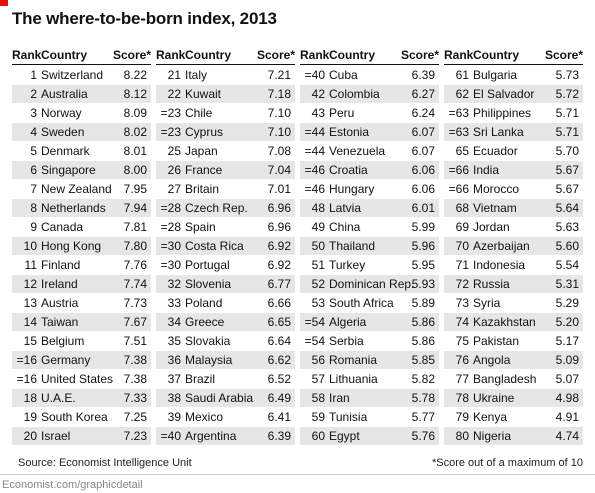 This screenshot has width=595, height=493. Describe the element at coordinates (495, 151) in the screenshot. I see `country-cell: Ecuador` at that location.